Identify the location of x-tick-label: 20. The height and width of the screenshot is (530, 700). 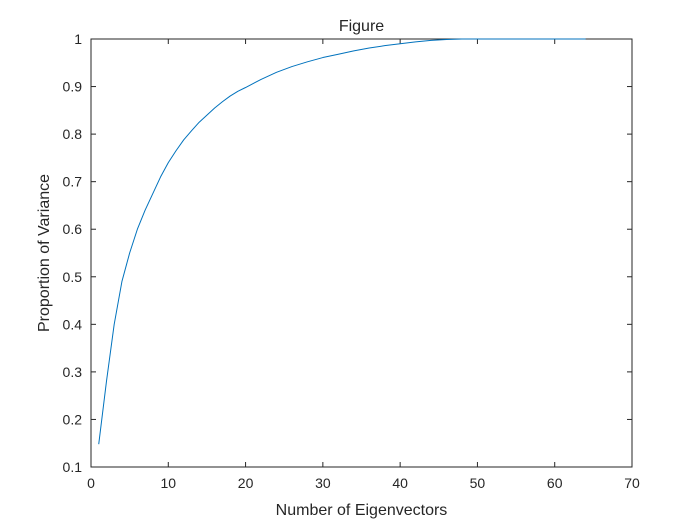
(246, 483).